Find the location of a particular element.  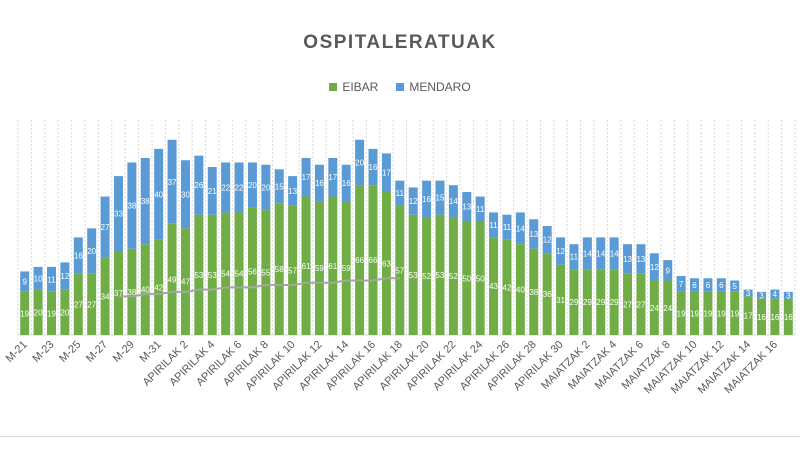

data-label-eibar: 43 is located at coordinates (493, 286).